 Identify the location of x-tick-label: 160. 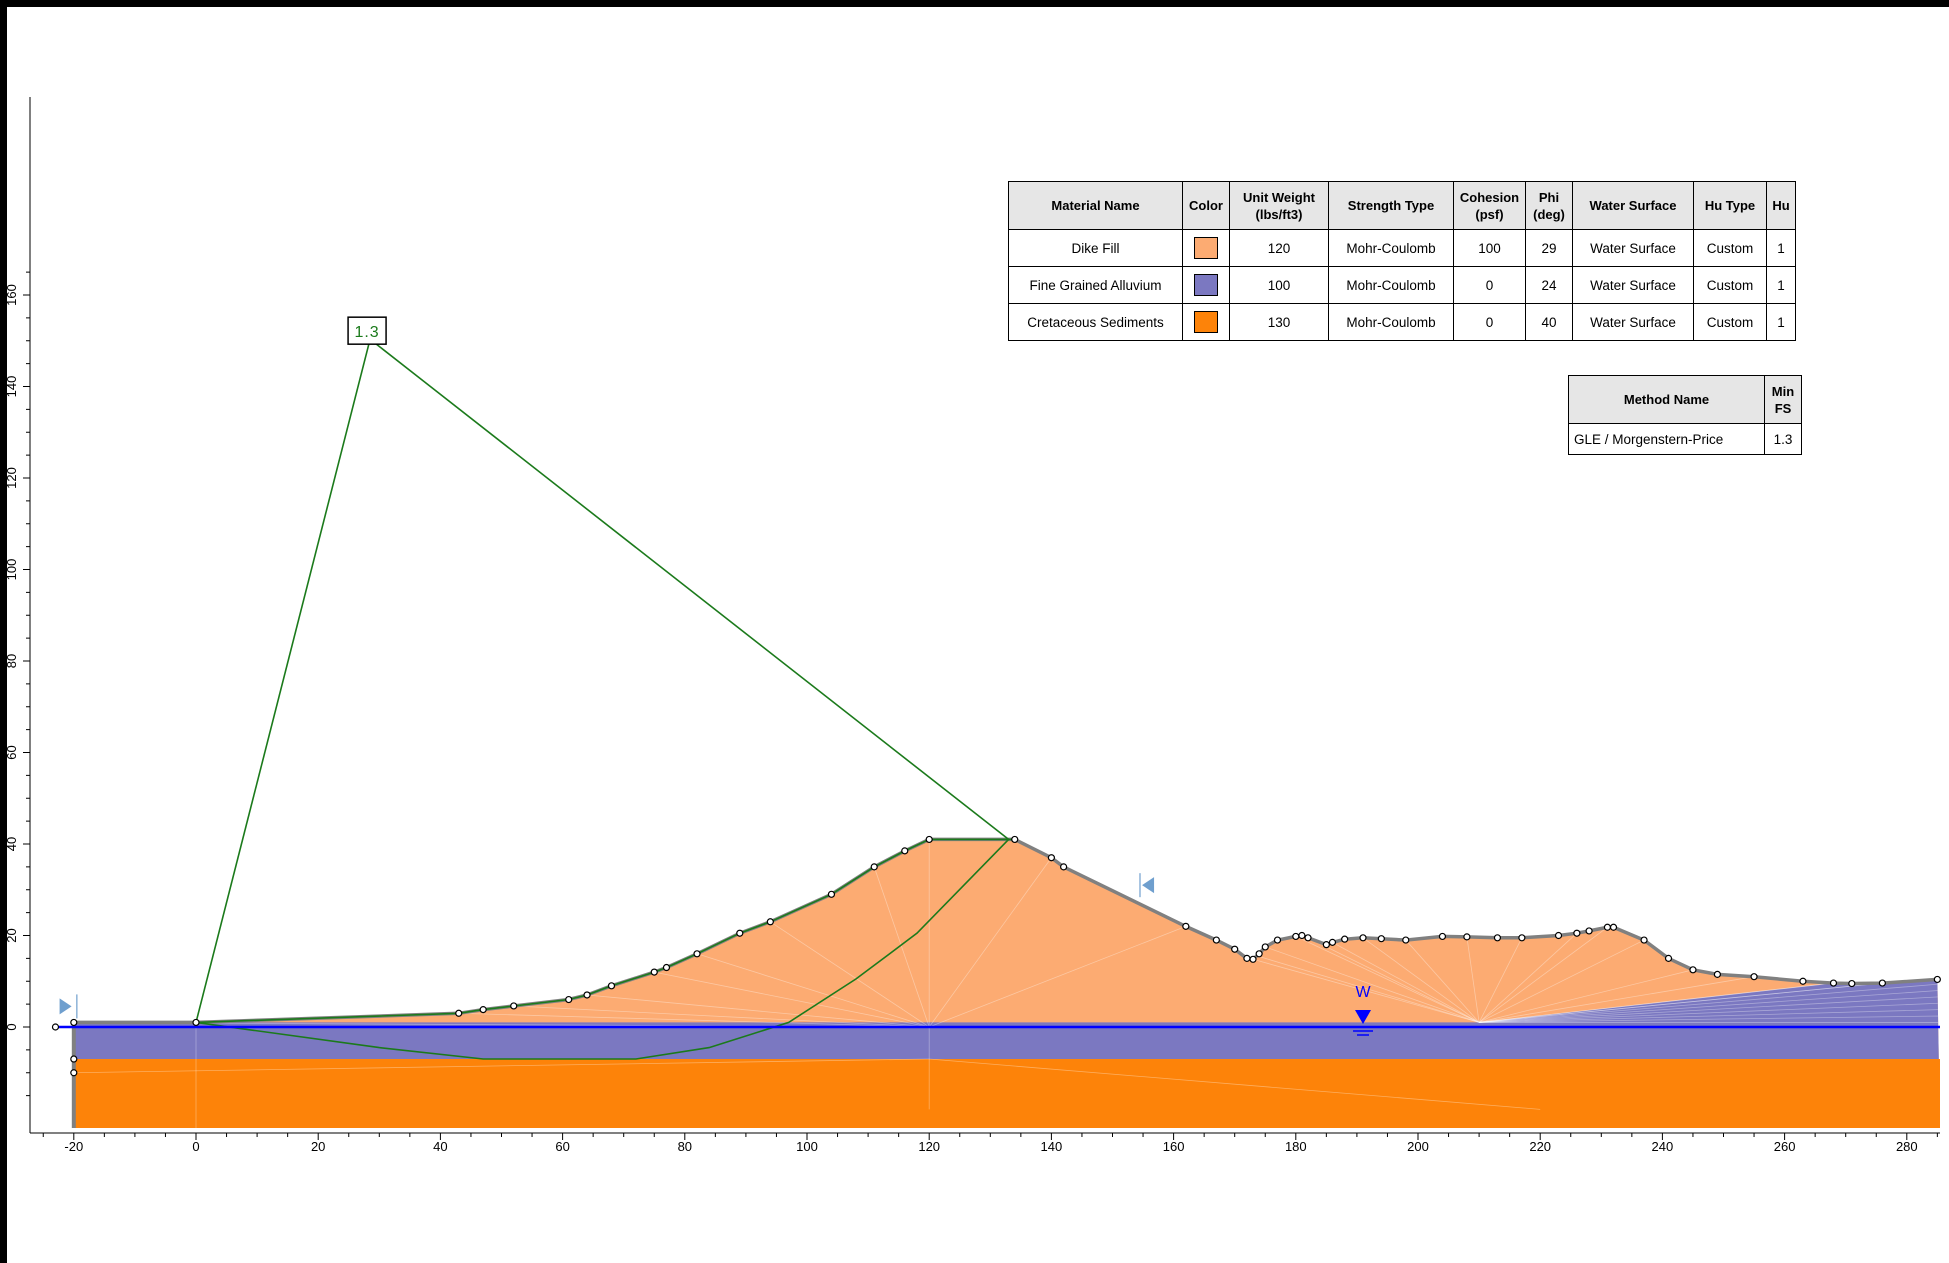
(1174, 1146).